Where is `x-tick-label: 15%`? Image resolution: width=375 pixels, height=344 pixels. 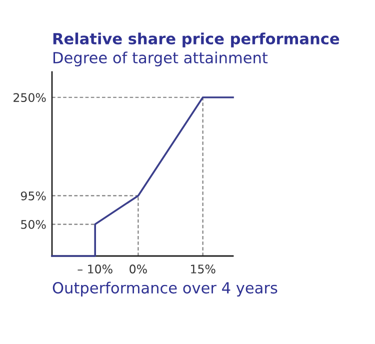
x-tick-label: 15% is located at coordinates (203, 269).